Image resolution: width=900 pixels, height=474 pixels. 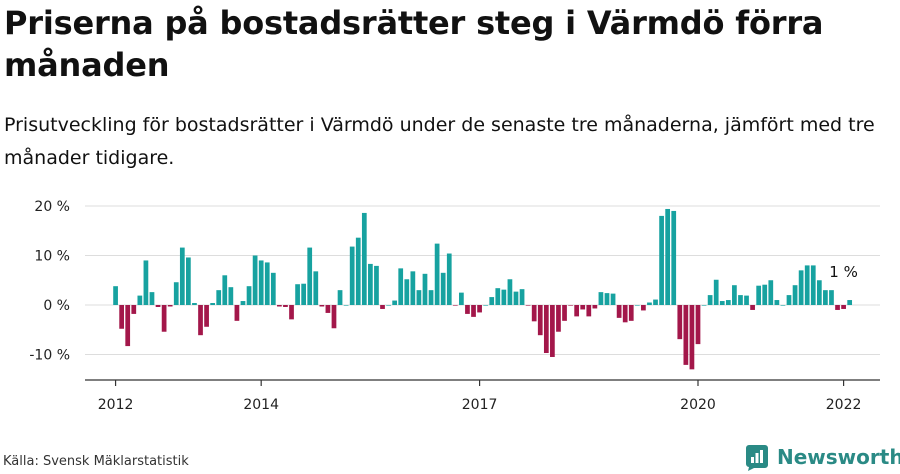 What do you see at coordinates (822, 457) in the screenshot?
I see `brand: Newsworthy` at bounding box center [822, 457].